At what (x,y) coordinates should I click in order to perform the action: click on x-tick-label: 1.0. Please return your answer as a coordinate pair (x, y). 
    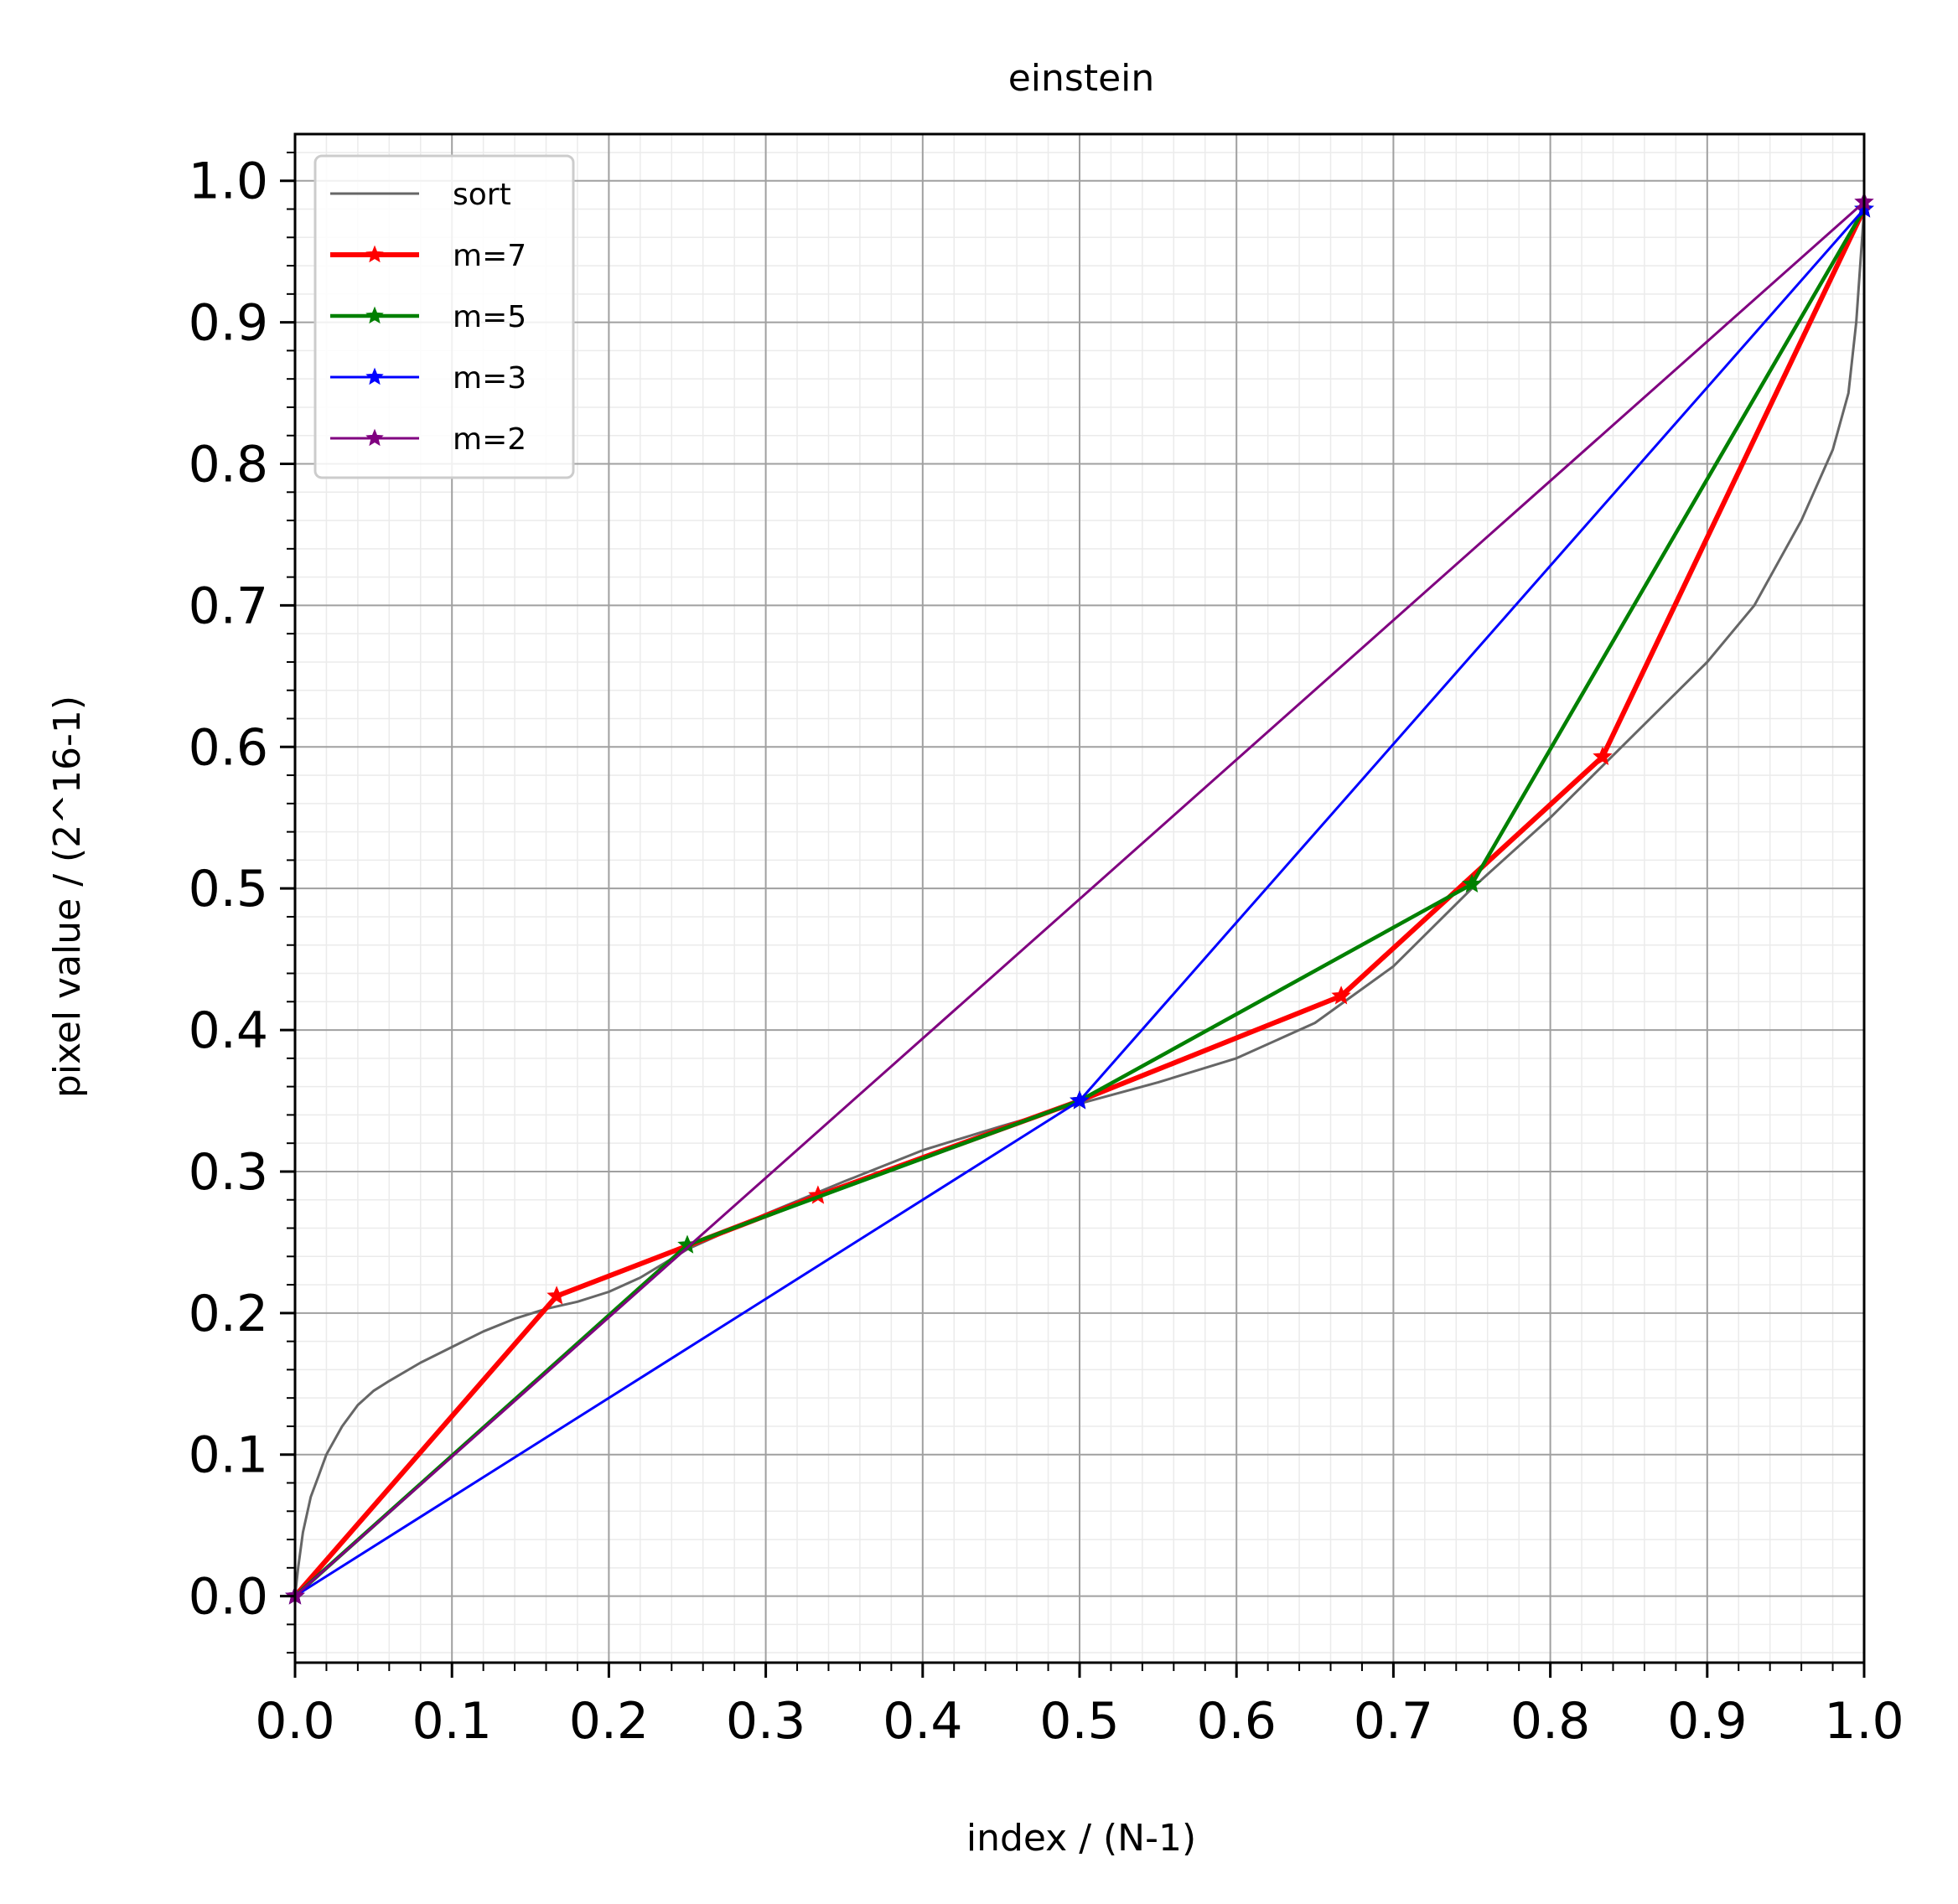
    Looking at the image, I should click on (1864, 1721).